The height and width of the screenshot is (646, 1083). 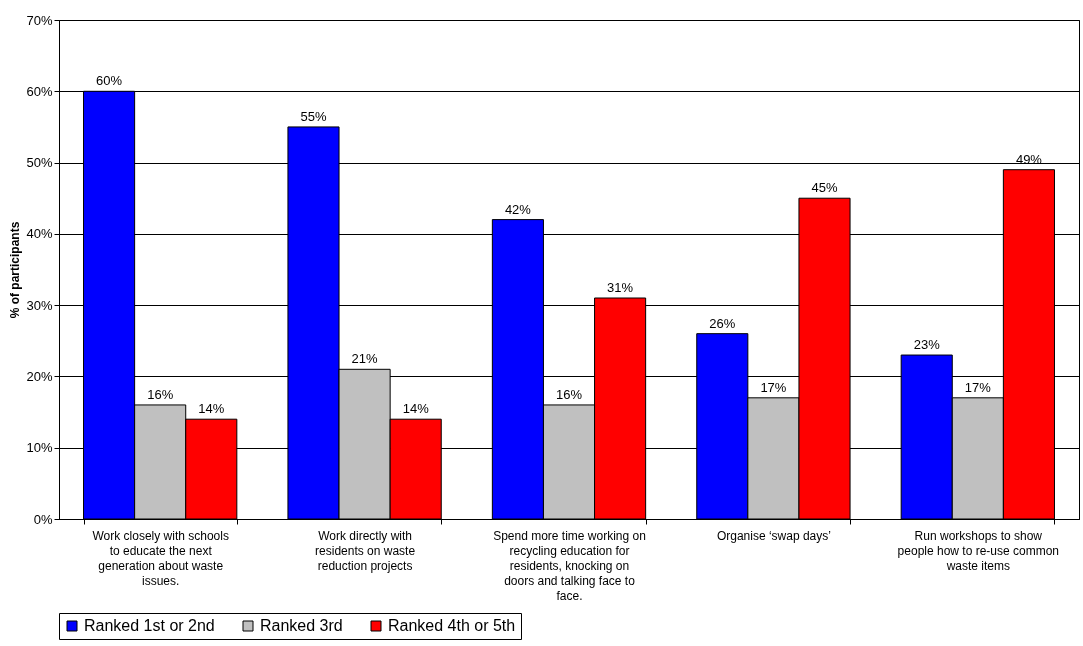 What do you see at coordinates (301, 625) in the screenshot?
I see `legend-label: Ranked 3rd` at bounding box center [301, 625].